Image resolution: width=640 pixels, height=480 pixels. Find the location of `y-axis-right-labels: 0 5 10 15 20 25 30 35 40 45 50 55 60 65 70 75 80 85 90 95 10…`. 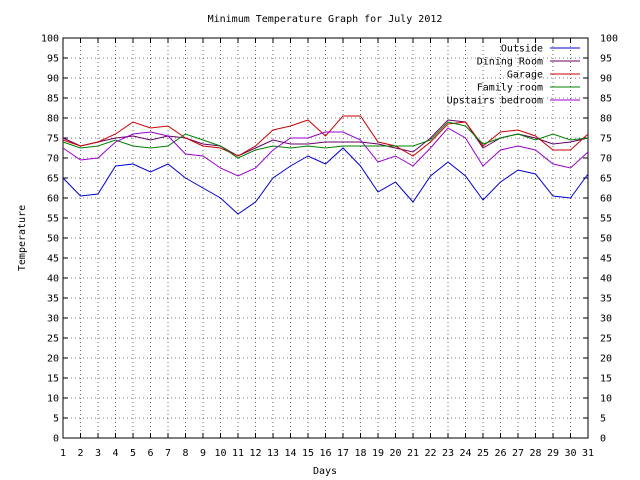

y-axis-right-labels: 0 5 10 15 20 25 30 35 40 45 50 55 60 65 70 75 80 85 90 95 10… is located at coordinates (609, 239).